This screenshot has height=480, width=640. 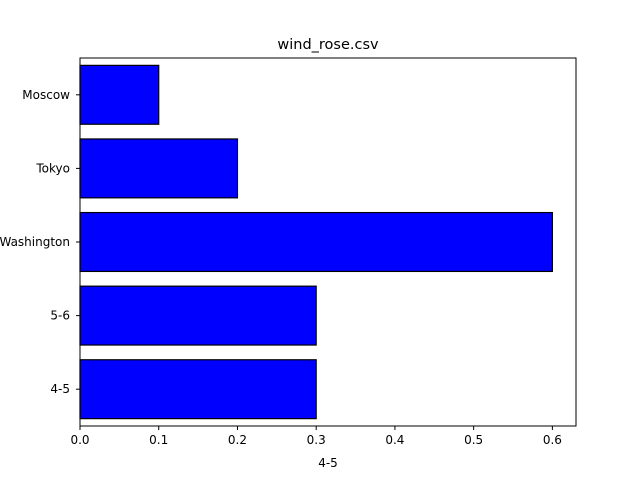 I want to click on x-tick-label: 0.6, so click(x=552, y=440).